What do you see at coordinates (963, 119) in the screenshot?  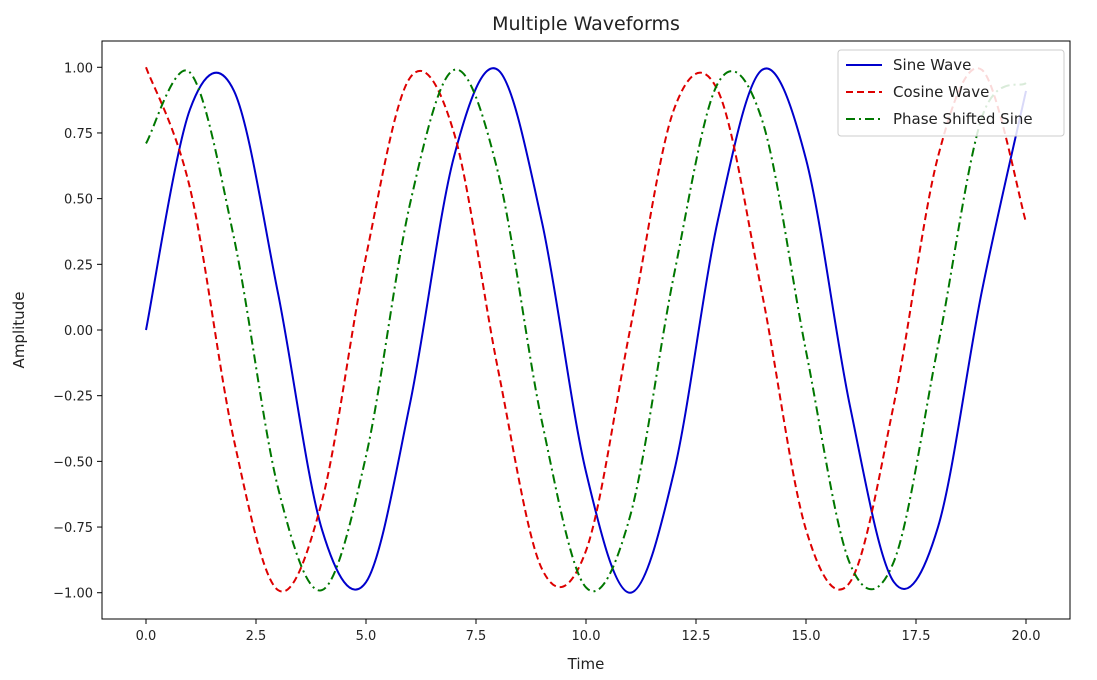 I see `legend-label-3: Phase Shifted Sine` at bounding box center [963, 119].